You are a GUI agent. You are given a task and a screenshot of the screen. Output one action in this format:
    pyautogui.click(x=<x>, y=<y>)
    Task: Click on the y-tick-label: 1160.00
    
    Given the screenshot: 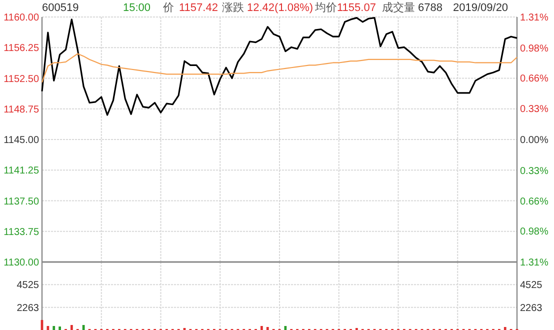 What is the action you would take?
    pyautogui.click(x=22, y=18)
    